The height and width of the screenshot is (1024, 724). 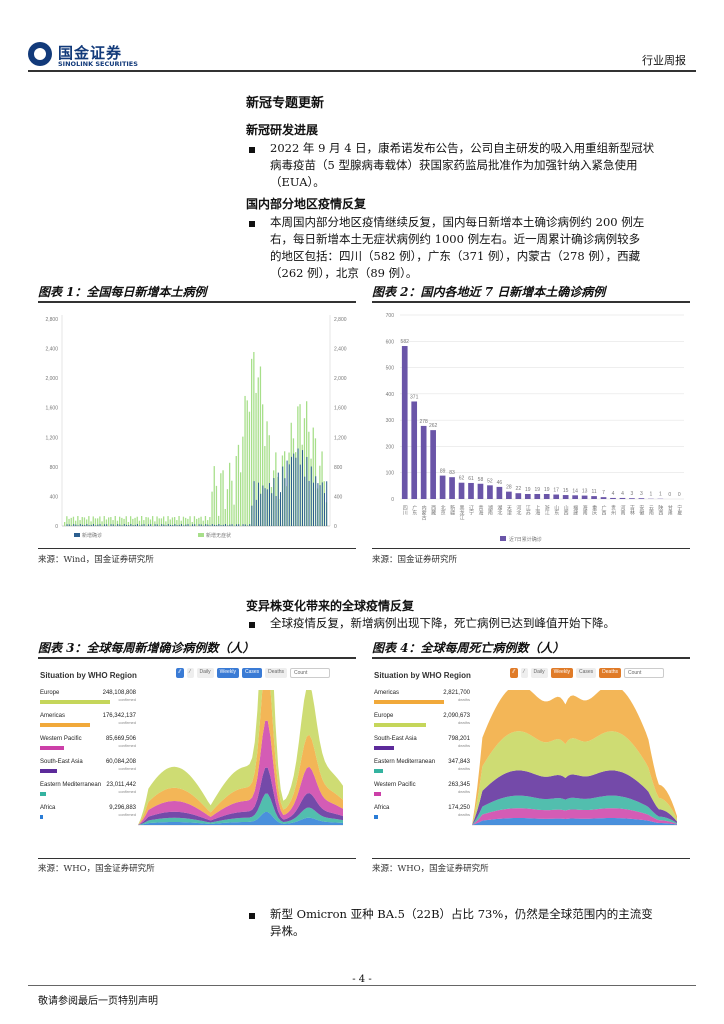 What do you see at coordinates (422, 724) in the screenshot?
I see `region-row: Europe 2,090,673 deaths` at bounding box center [422, 724].